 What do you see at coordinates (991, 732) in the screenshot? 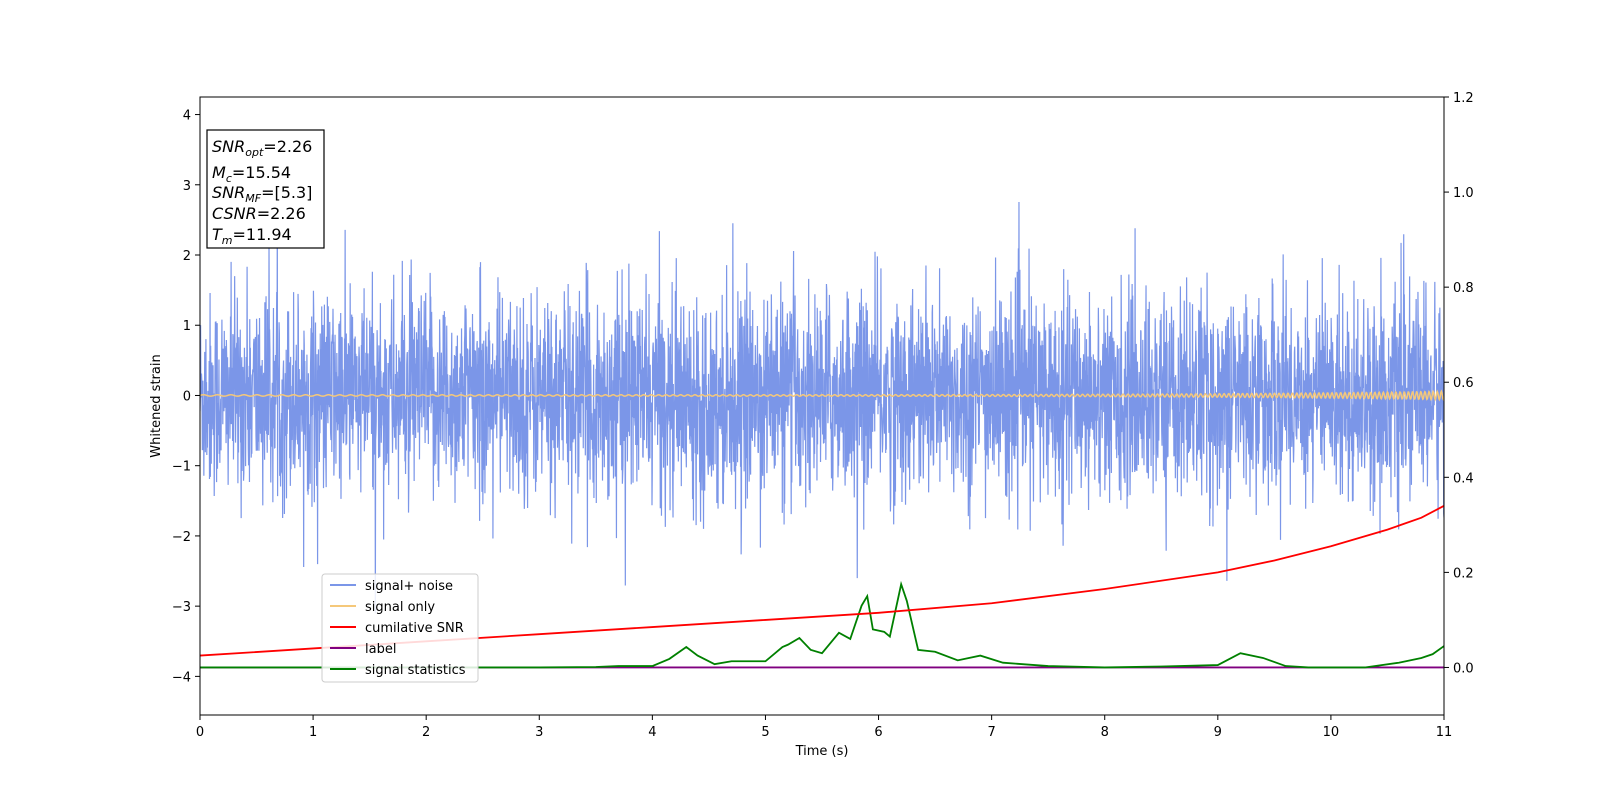
I see `x-tick-label: 7` at bounding box center [991, 732].